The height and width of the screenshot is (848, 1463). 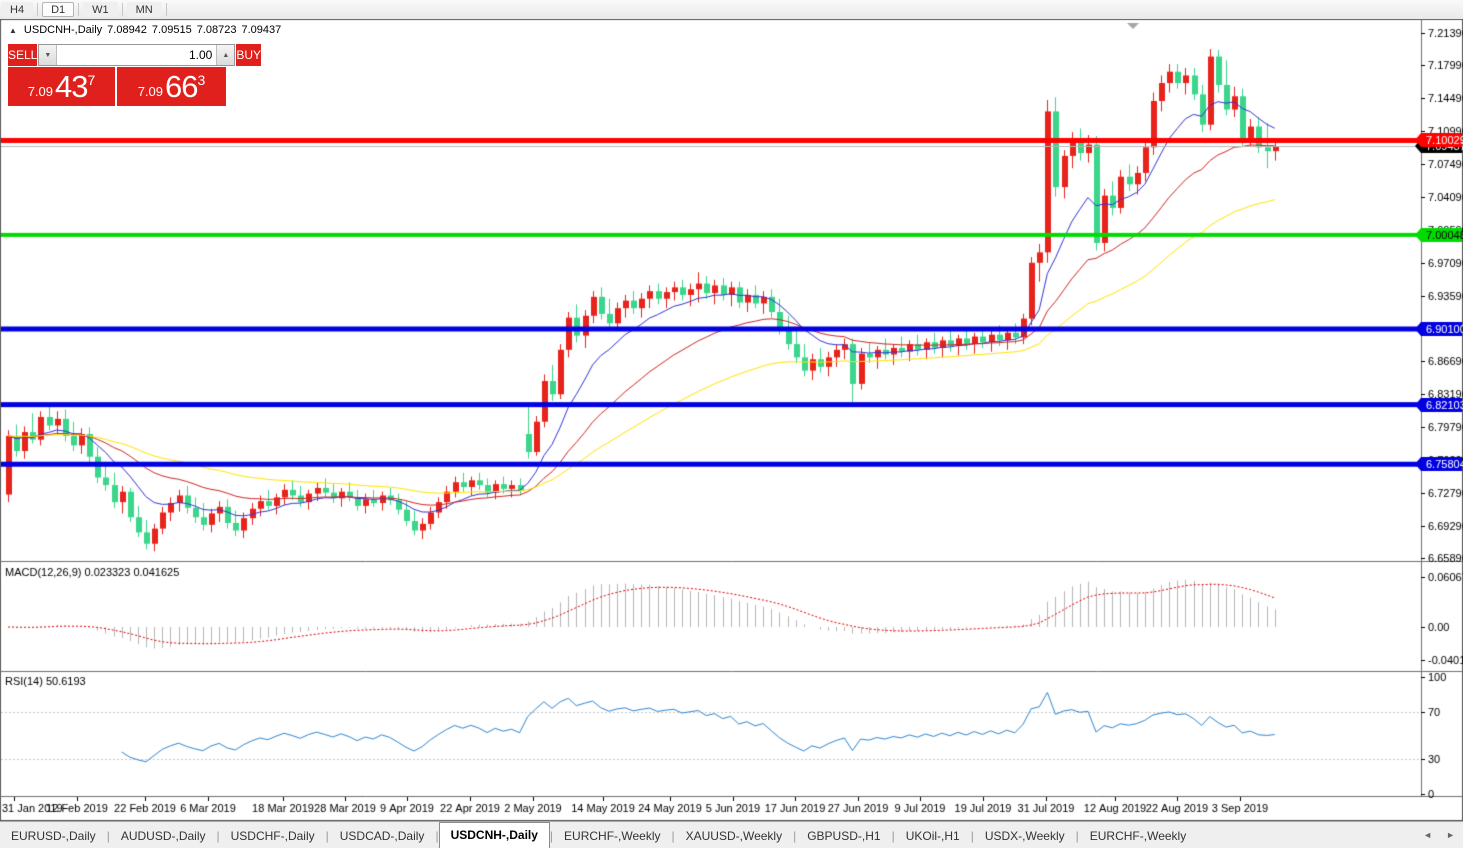 What do you see at coordinates (163, 836) in the screenshot?
I see `tab-audusd-daily: AUDUSD-,Daily` at bounding box center [163, 836].